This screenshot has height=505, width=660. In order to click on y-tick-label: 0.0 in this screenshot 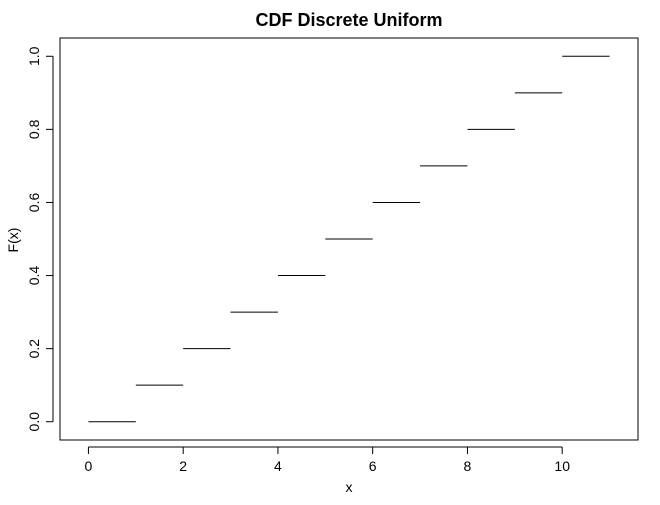, I will do `click(34, 422)`.